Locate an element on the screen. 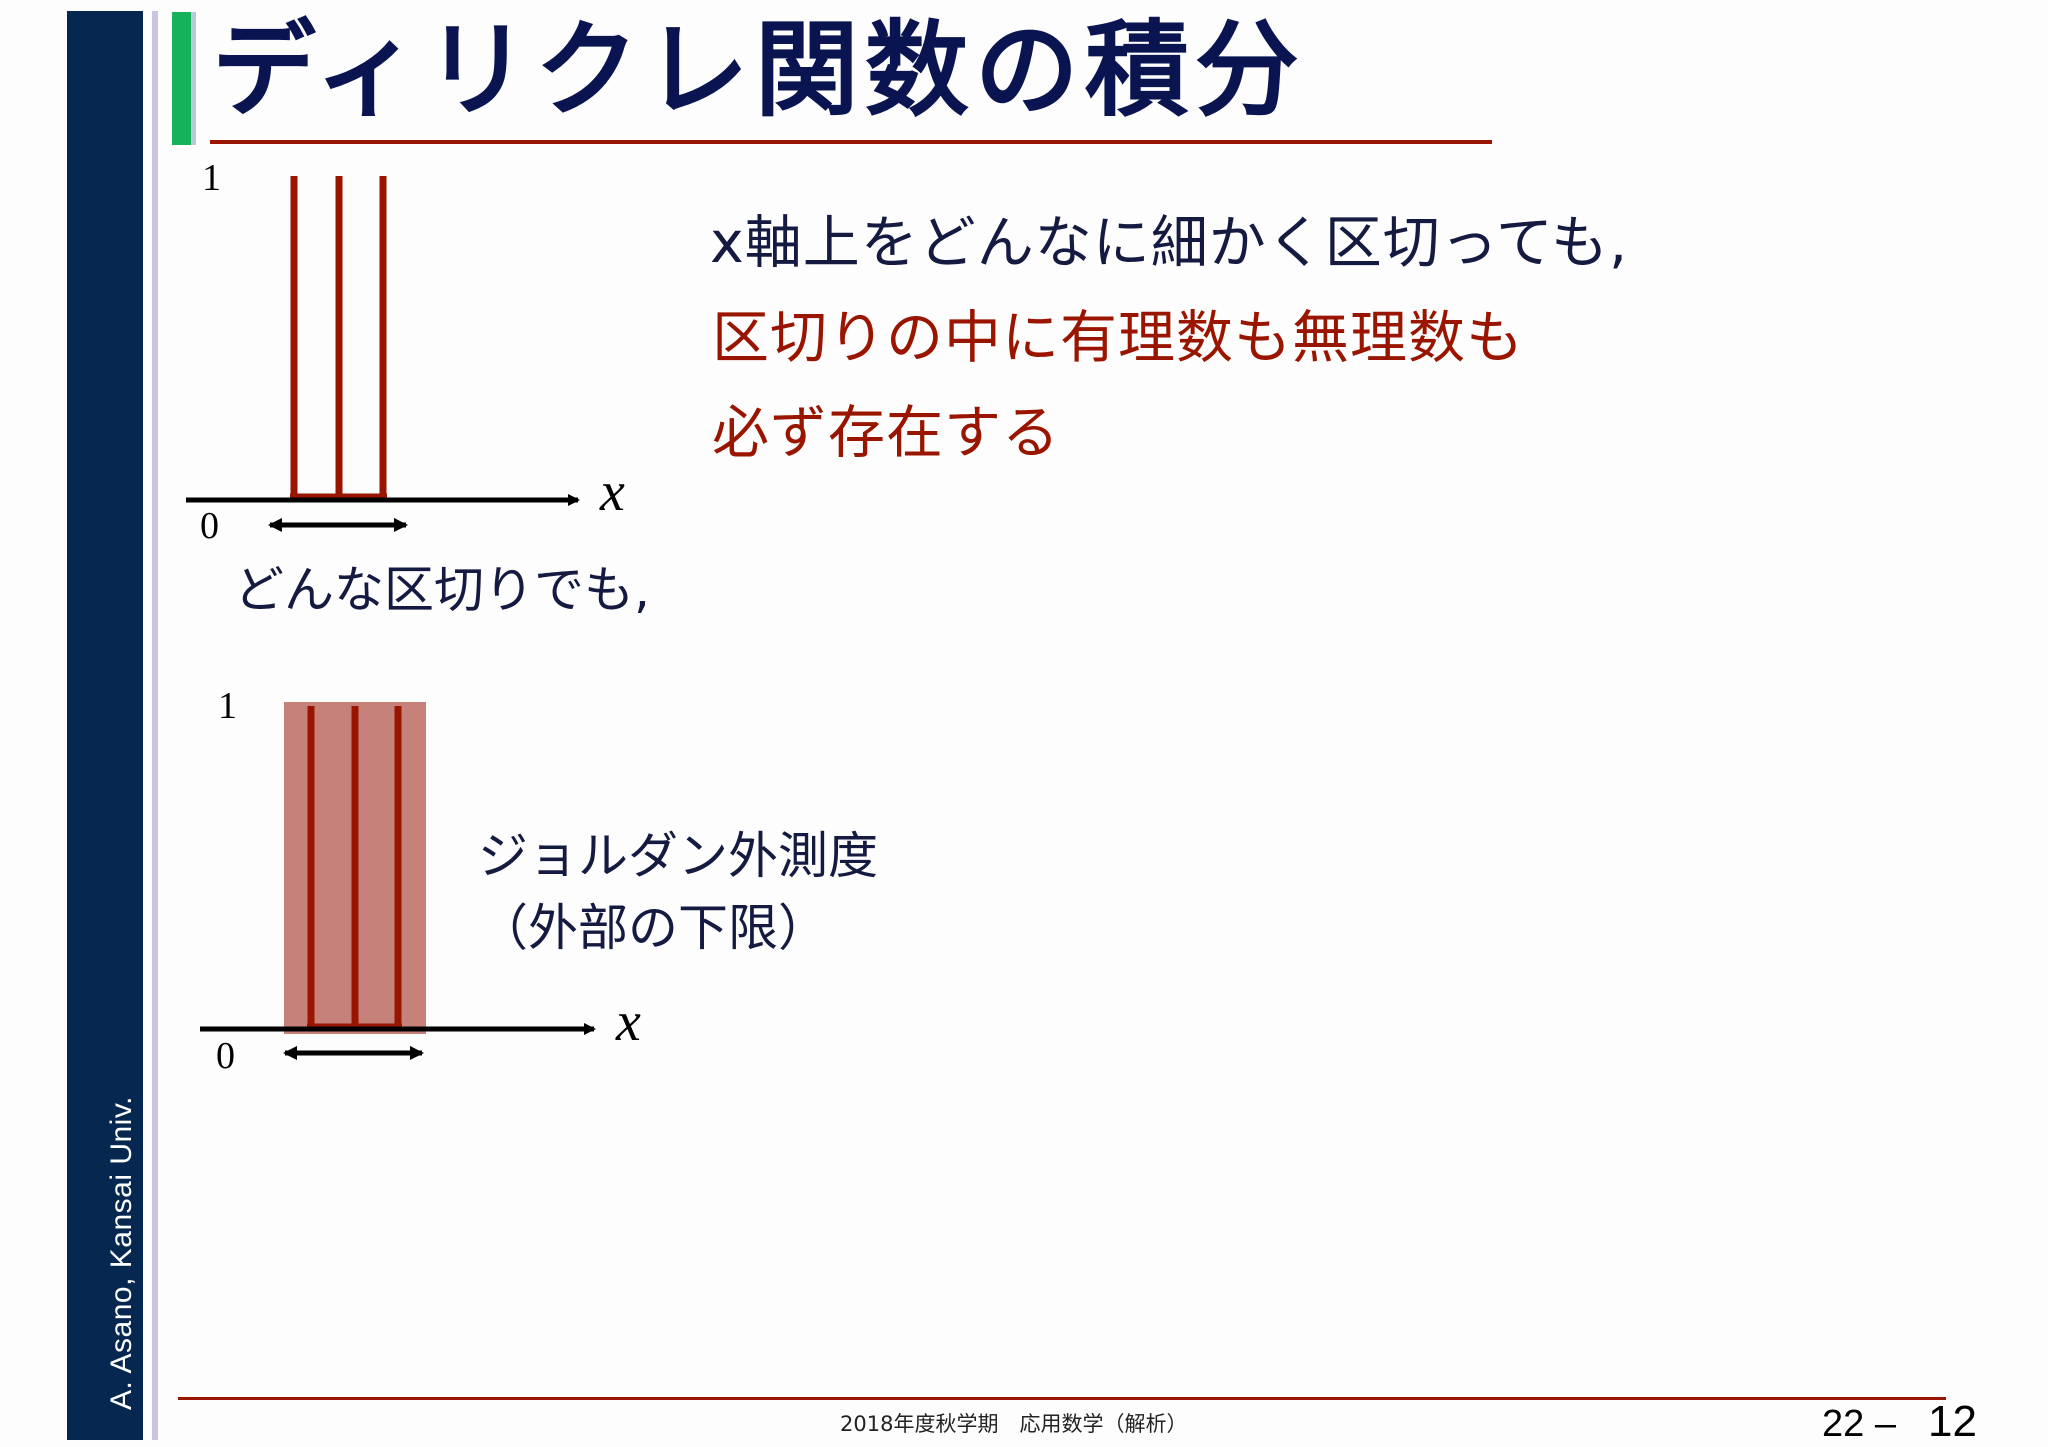  sidebar is located at coordinates (105, 725).